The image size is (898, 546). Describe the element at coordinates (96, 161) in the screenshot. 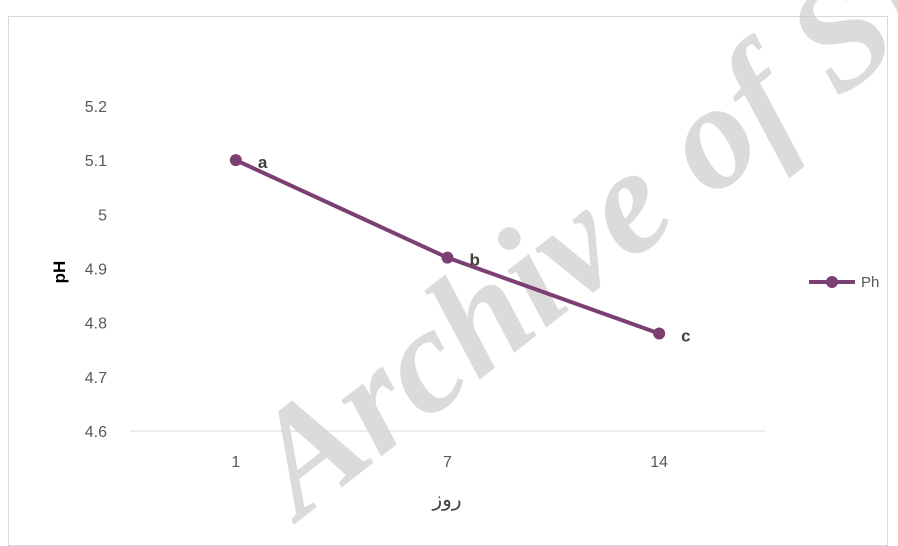

I see `y-tick-label: 5.1` at that location.